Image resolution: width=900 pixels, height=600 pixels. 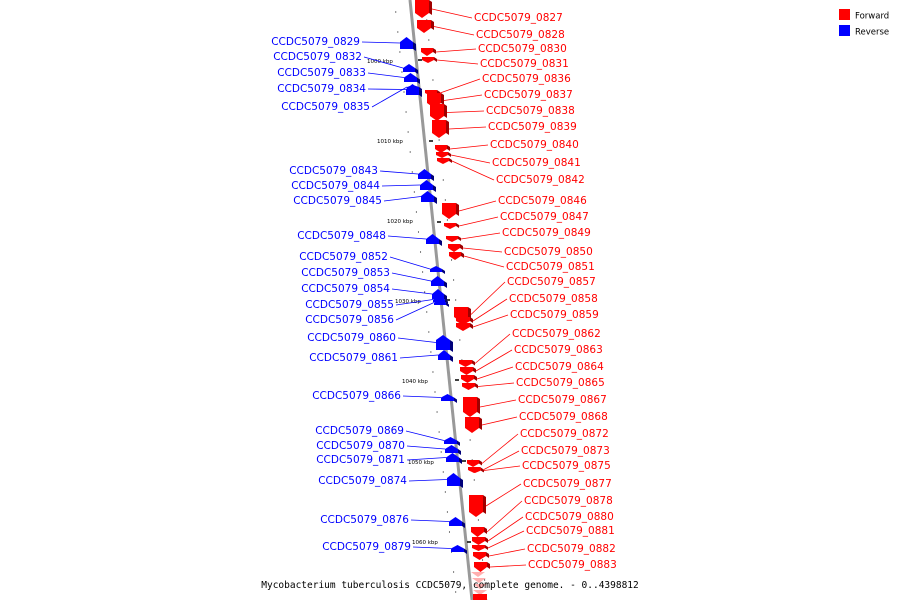 What do you see at coordinates (360, 460) in the screenshot?
I see `reverse-gene-label: CCDC5079_0871` at bounding box center [360, 460].